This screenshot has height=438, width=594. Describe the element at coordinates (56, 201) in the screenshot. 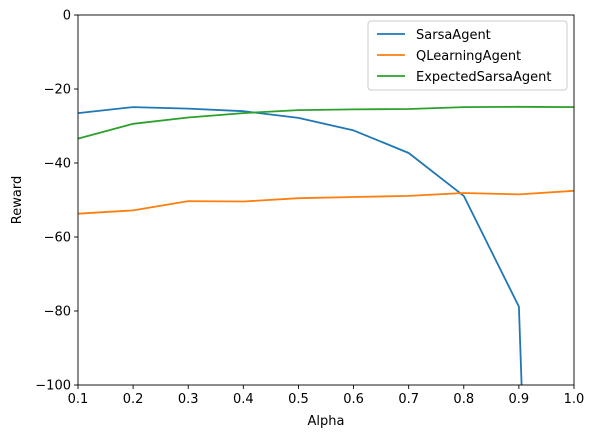

I see `y-axis: −100 −80 −60 −40 −20 0` at that location.